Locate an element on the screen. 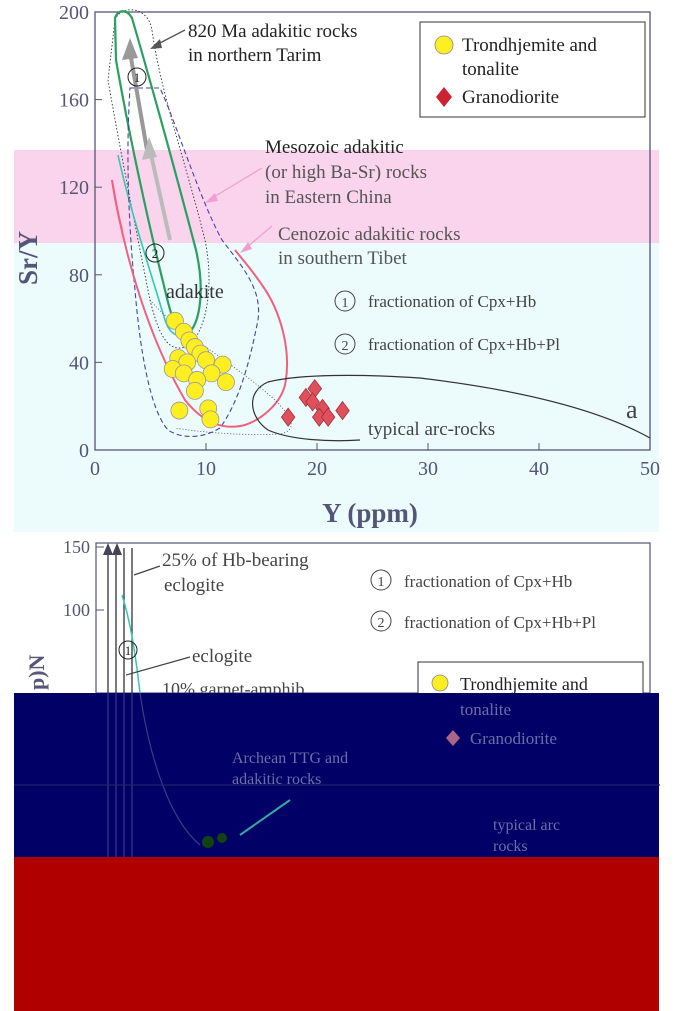 This screenshot has width=674, height=1011. legend-b-line2: tonalite is located at coordinates (485, 709).